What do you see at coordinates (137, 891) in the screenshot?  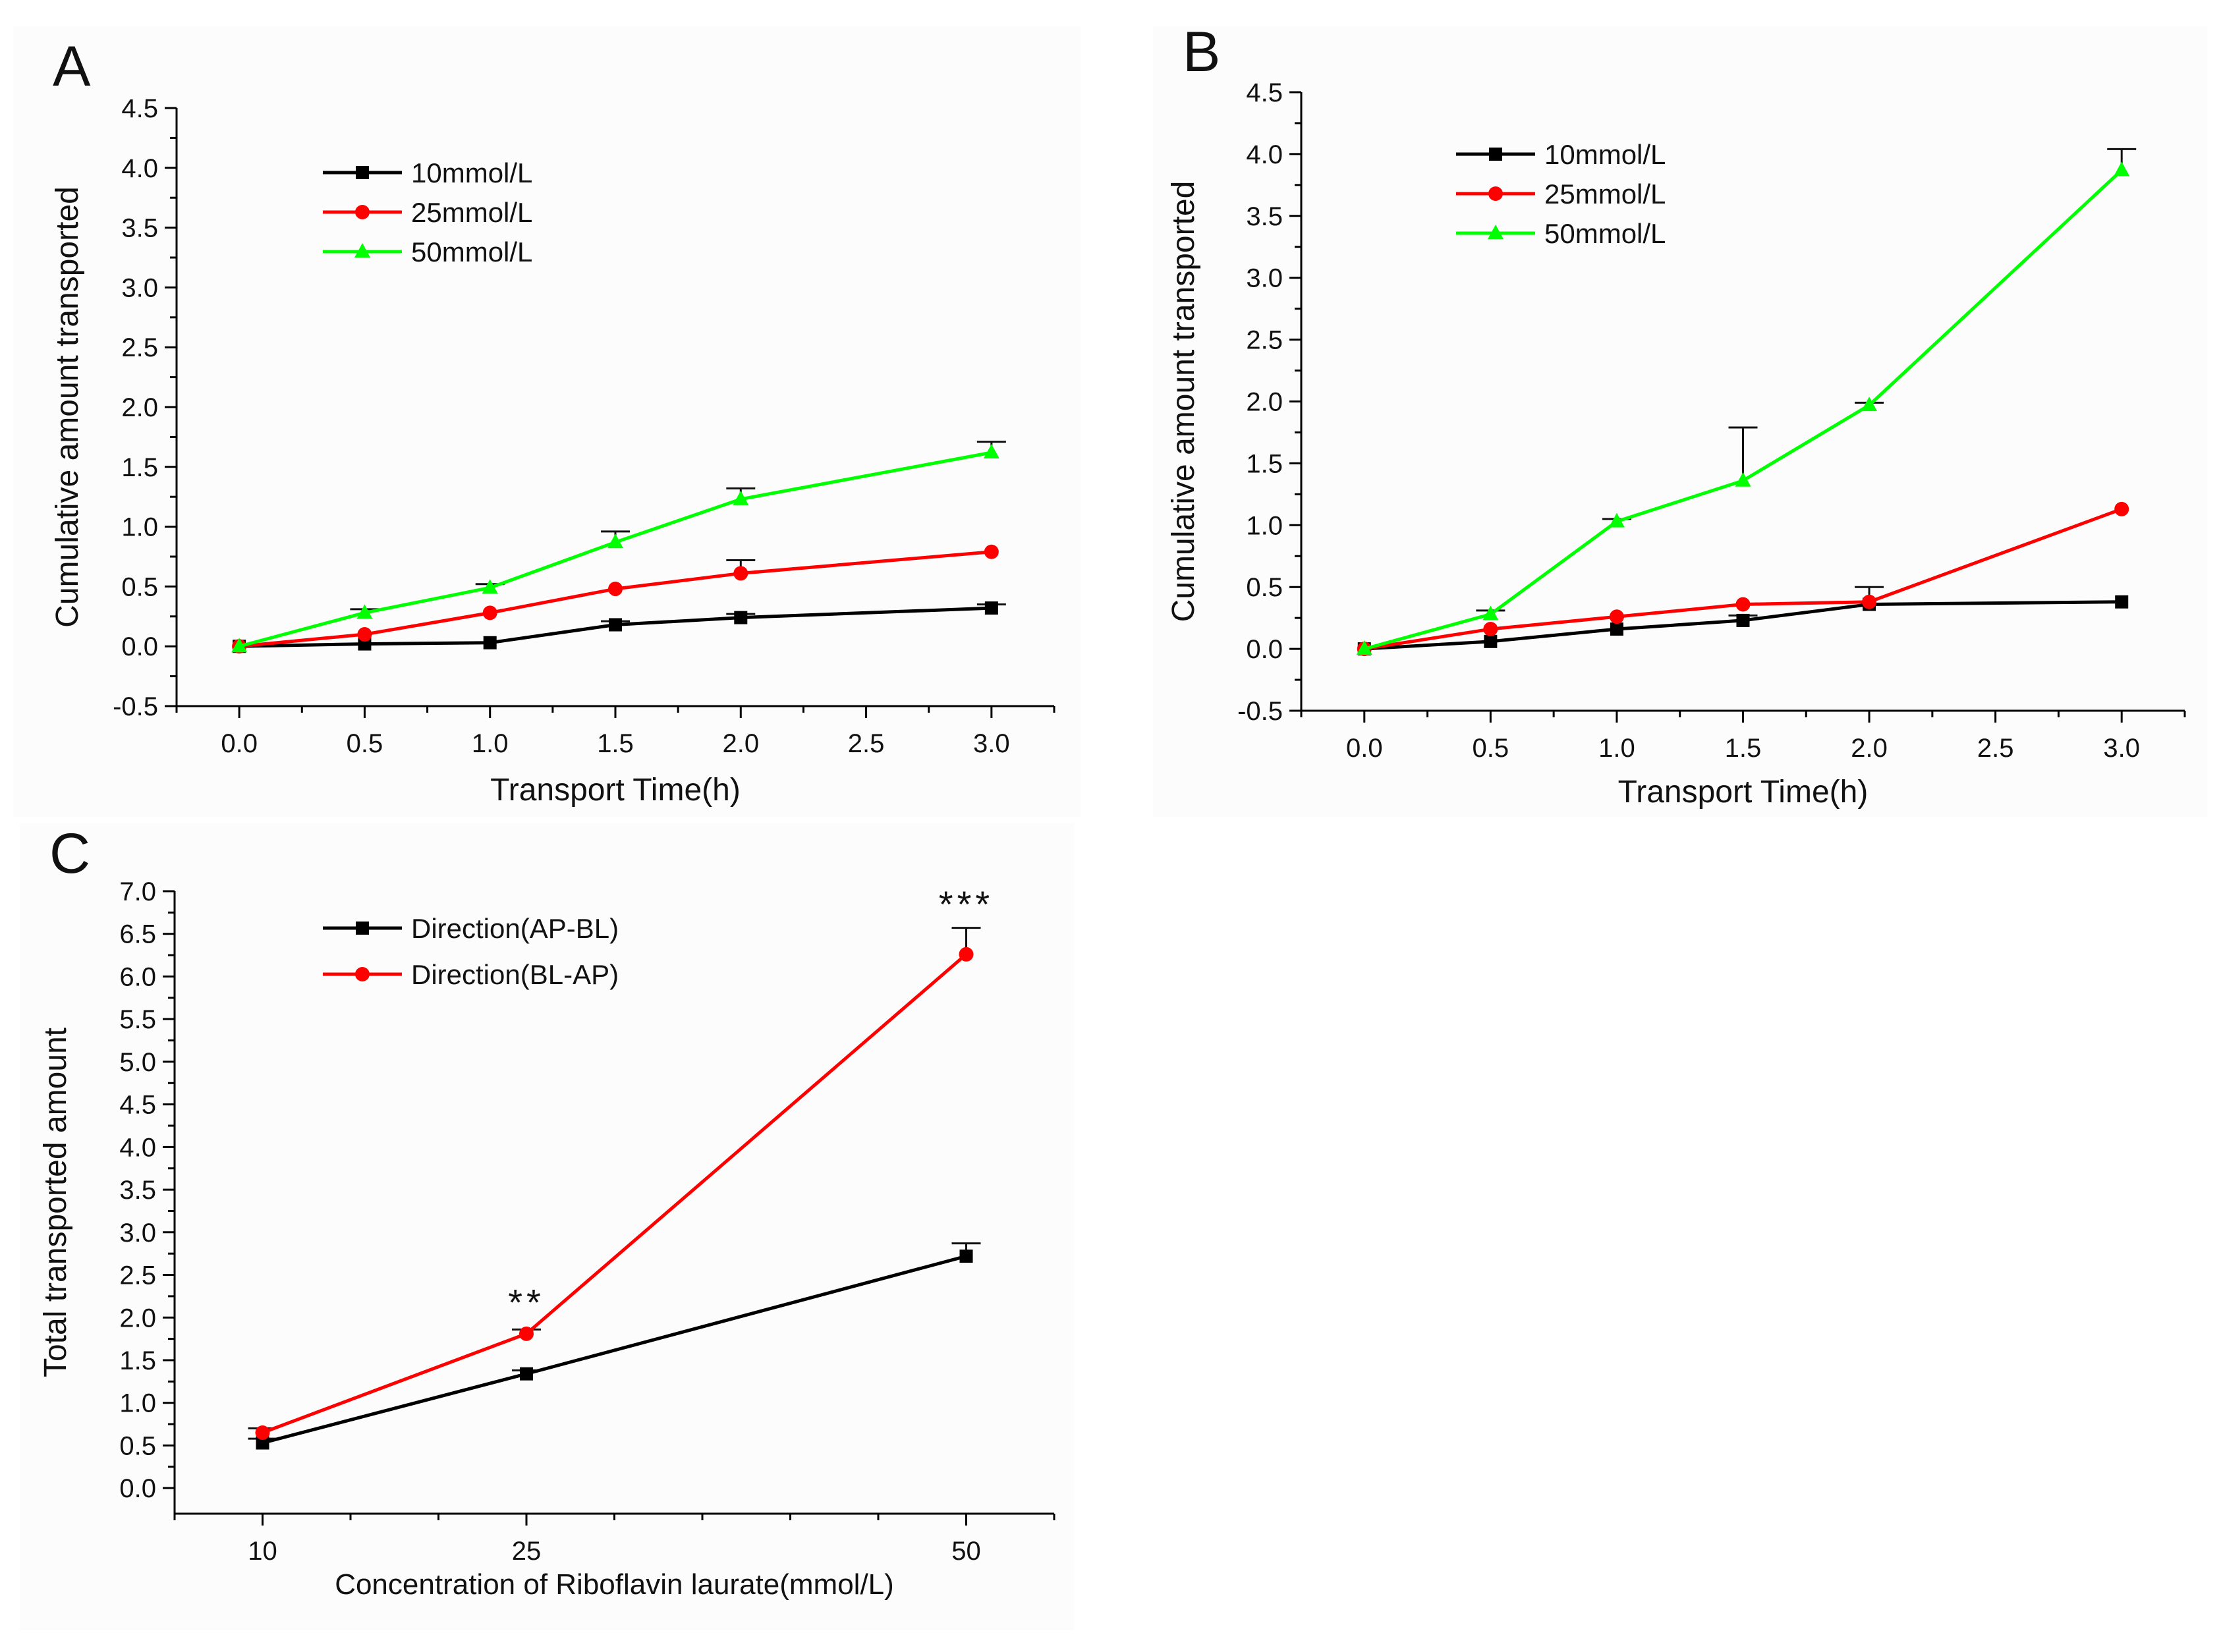 I see `y-tick-label: 7.0` at bounding box center [137, 891].